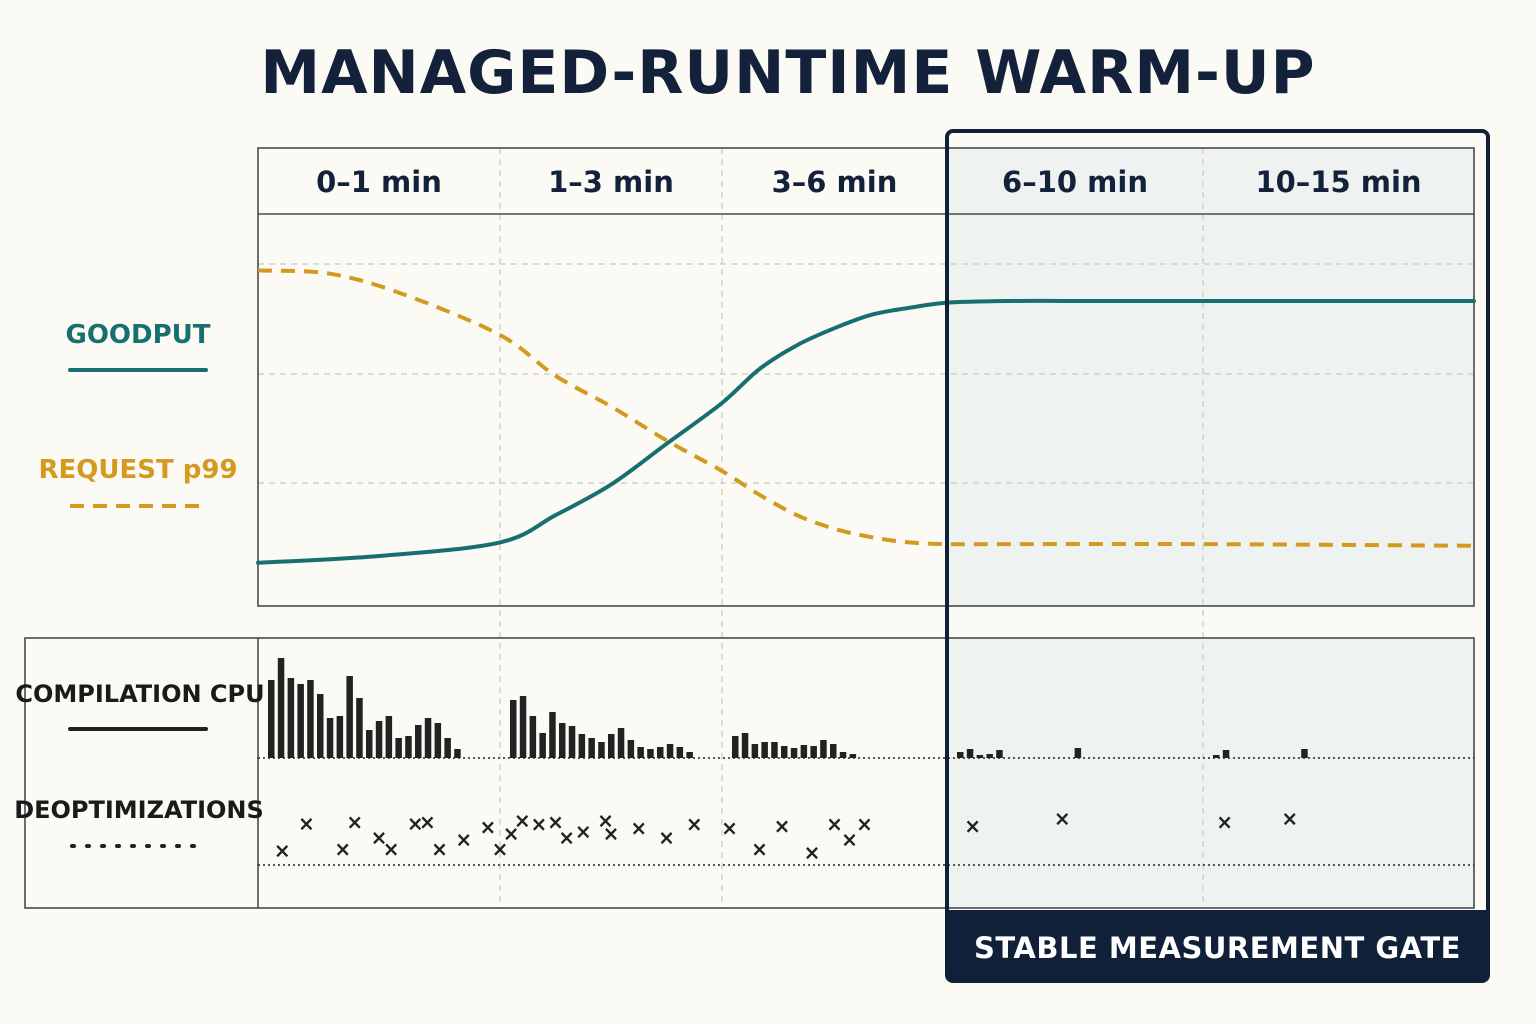 The height and width of the screenshot is (1024, 1536). Describe the element at coordinates (1210, 773) in the screenshot. I see `gate-fill-lower` at that location.